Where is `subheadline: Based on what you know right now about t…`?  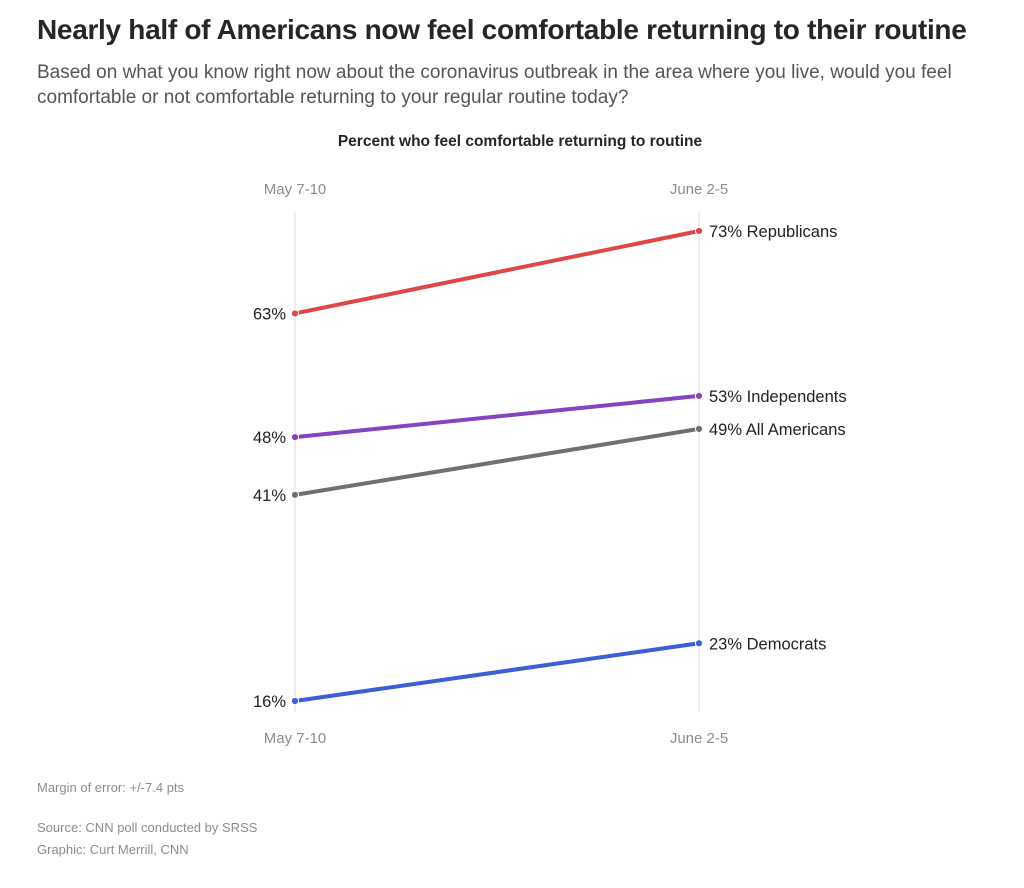
subheadline: Based on what you know right now about t… is located at coordinates (494, 85).